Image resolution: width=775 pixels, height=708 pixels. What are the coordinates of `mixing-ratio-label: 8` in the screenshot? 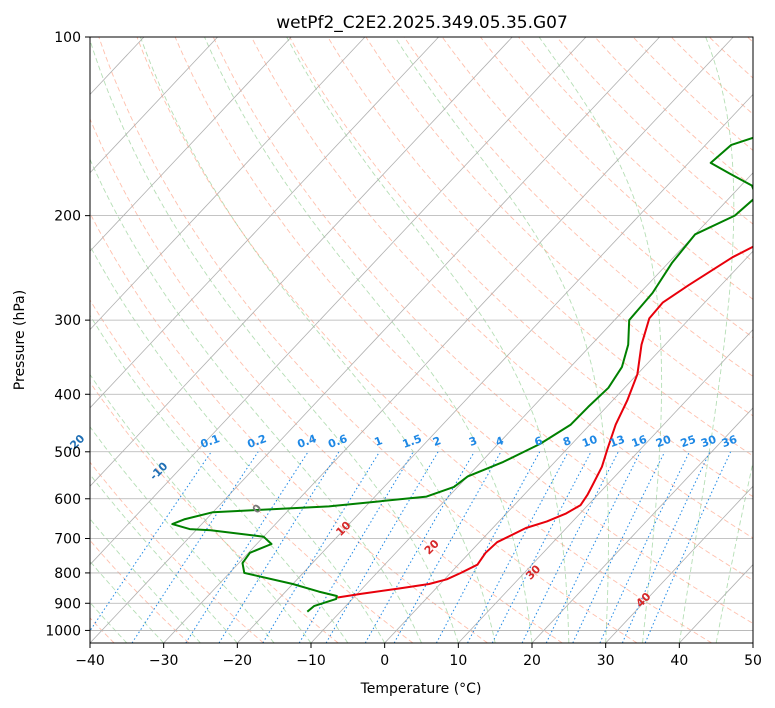 It's located at (567, 441).